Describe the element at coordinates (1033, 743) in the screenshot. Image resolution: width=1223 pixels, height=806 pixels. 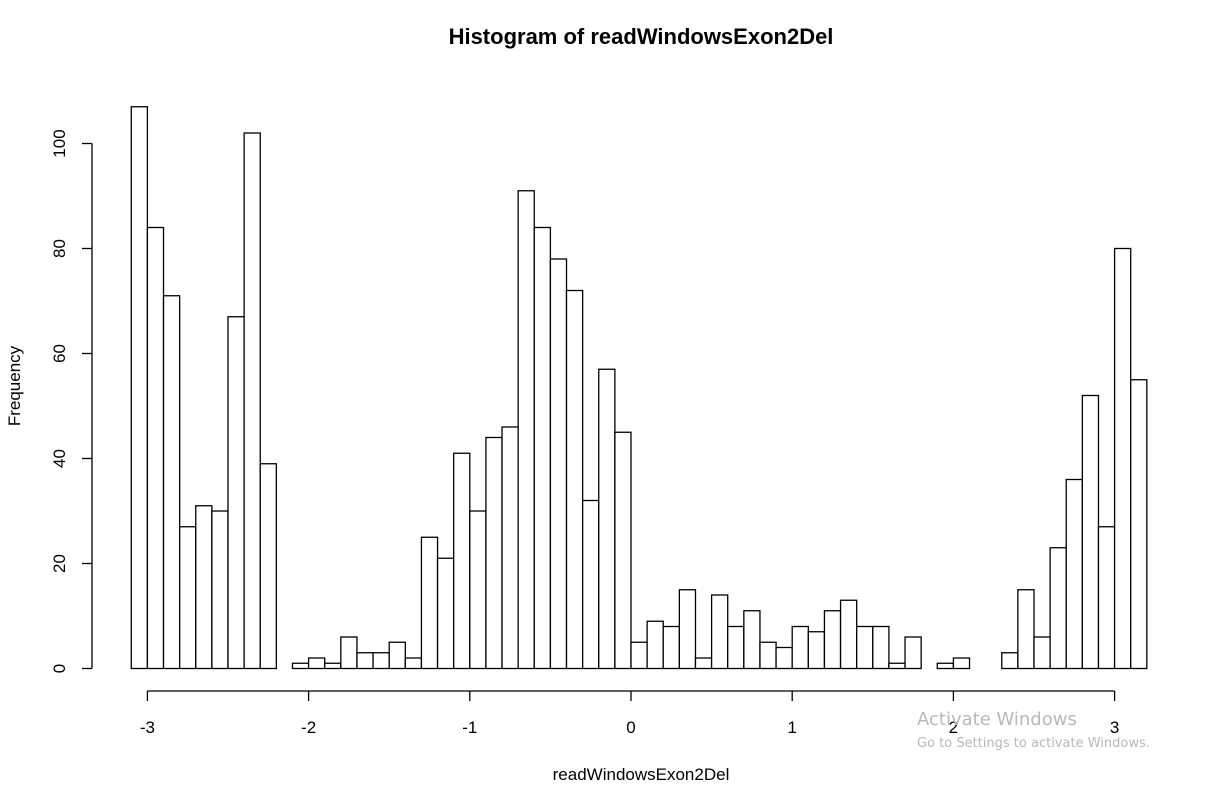
I see `watermark-line2: Go to Settings to activate Windows.` at that location.